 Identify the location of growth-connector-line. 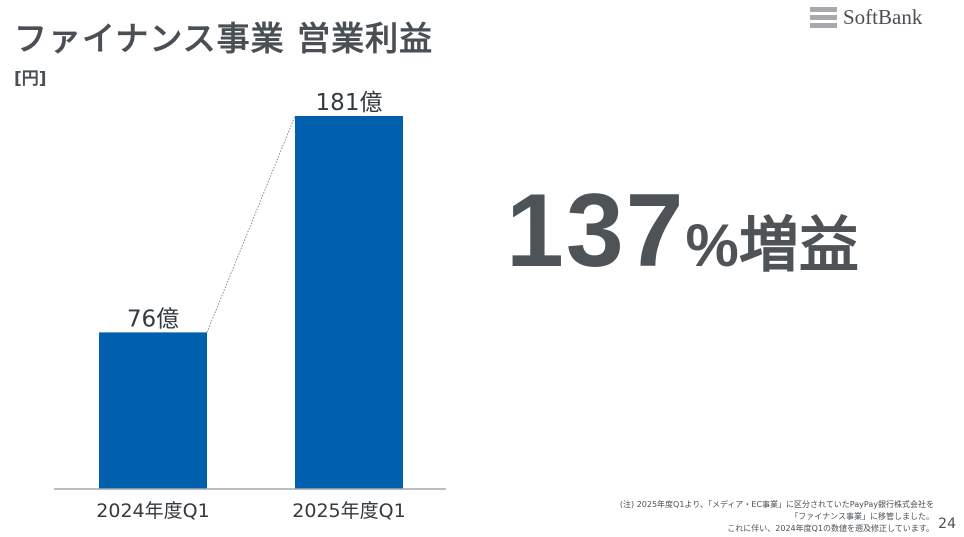
(251, 224).